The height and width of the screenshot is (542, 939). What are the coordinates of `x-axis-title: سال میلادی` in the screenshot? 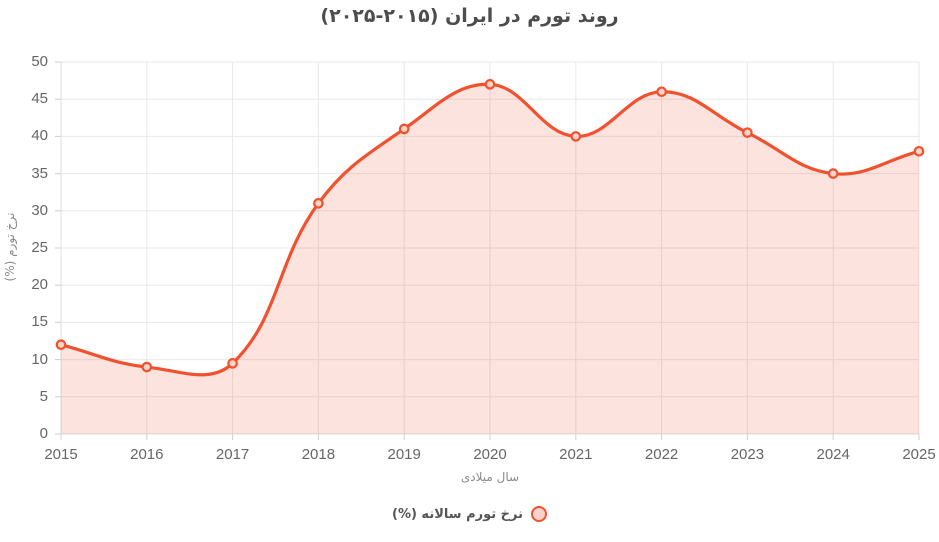 It's located at (490, 477).